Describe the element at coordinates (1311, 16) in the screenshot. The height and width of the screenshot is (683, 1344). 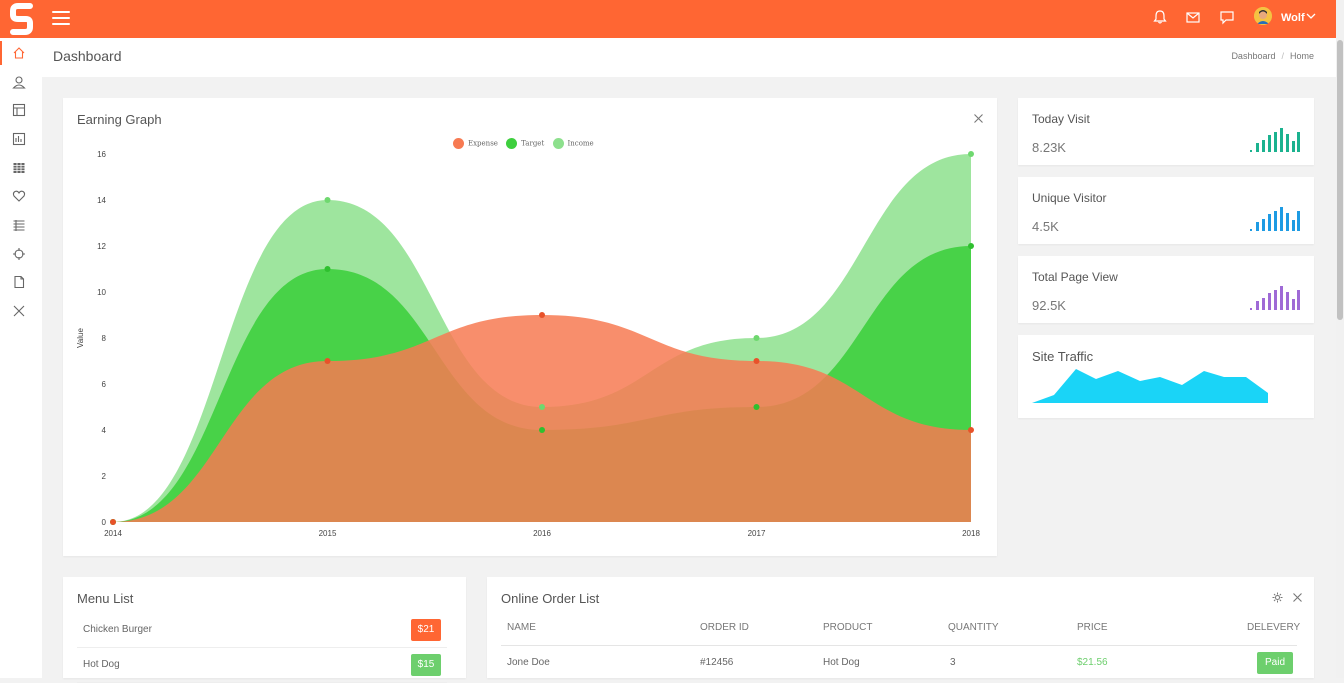
I see `chevron-down-icon` at that location.